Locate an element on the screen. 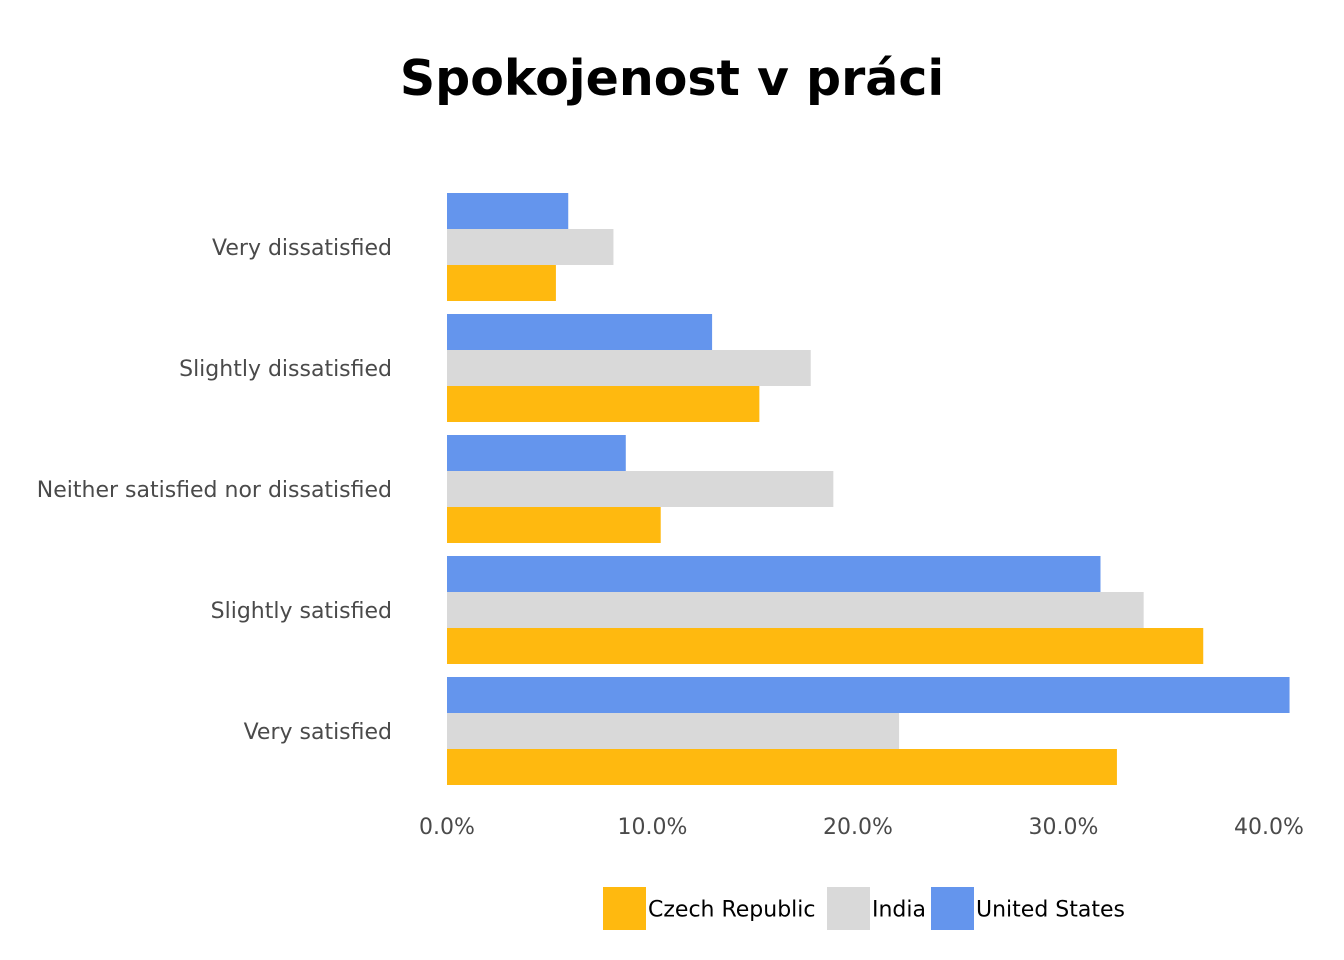  bar-czech-republic-very-dissatisfied is located at coordinates (501, 283).